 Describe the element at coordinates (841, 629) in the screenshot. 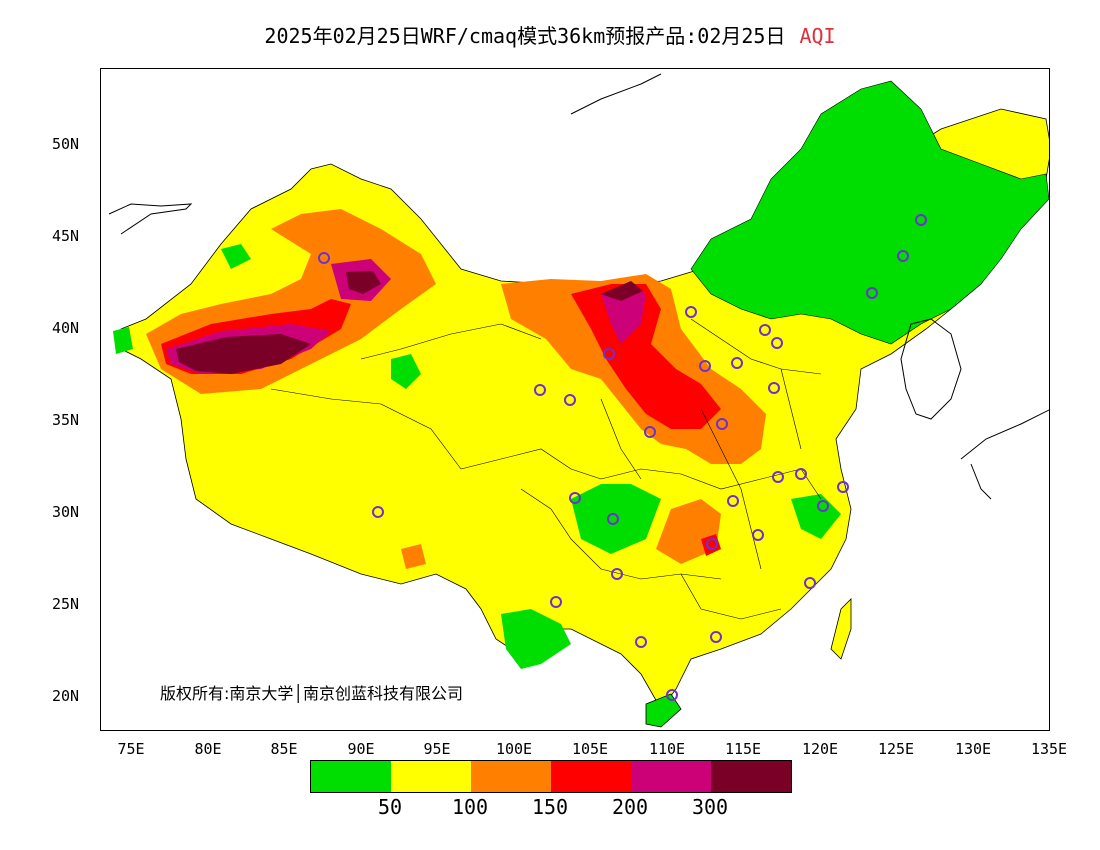

I see `taiwan` at that location.